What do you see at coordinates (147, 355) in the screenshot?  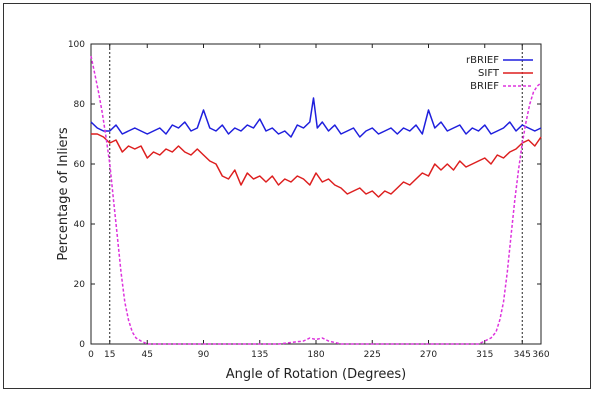 I see `x-tick-label: 45` at bounding box center [147, 355].